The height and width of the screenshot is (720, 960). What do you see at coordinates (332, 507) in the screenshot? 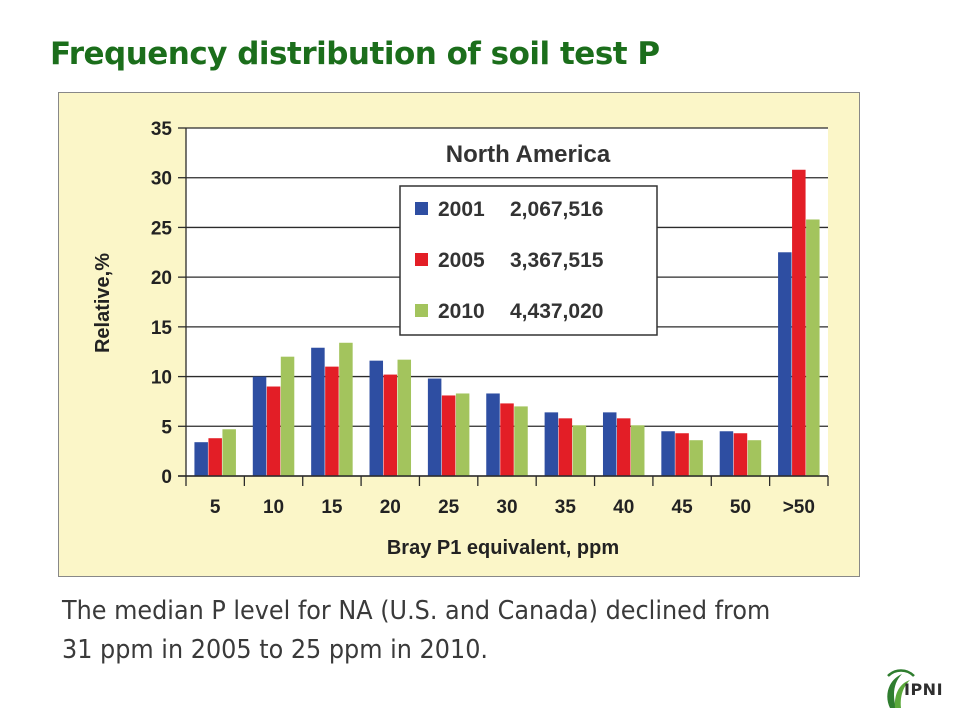
I see `x-tick-label: 15` at bounding box center [332, 507].